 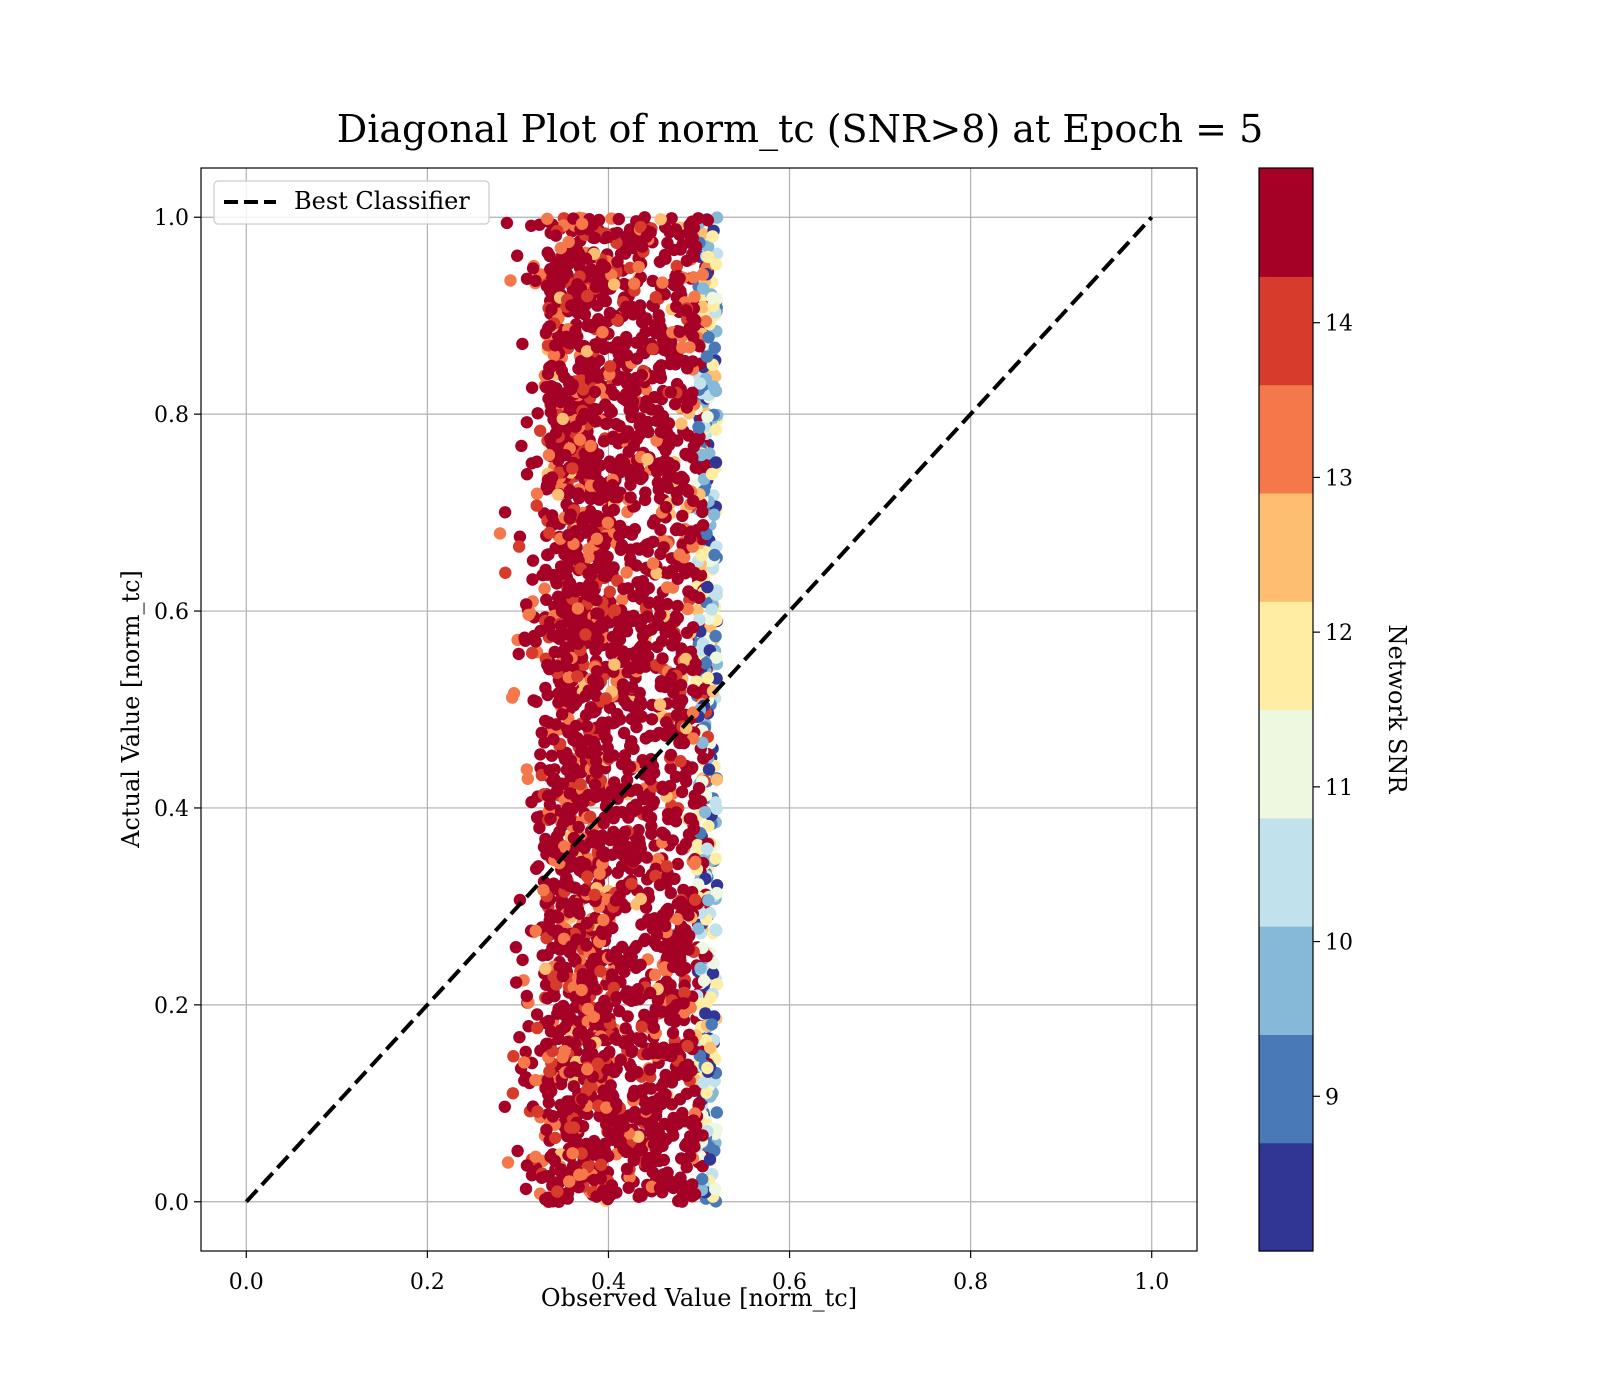 I want to click on x-axis-label: Observed Value [norm_tc], so click(x=699, y=1298).